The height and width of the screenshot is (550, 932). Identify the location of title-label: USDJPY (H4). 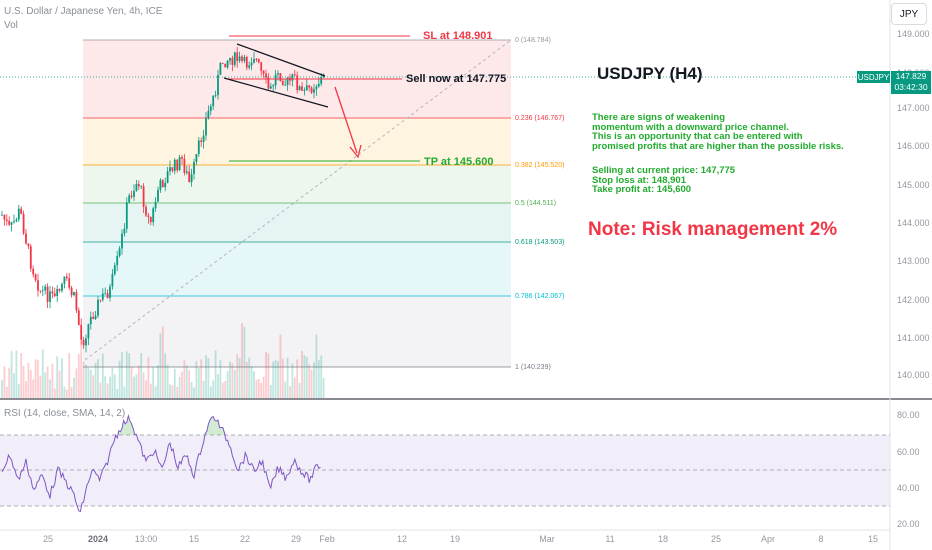
(650, 73).